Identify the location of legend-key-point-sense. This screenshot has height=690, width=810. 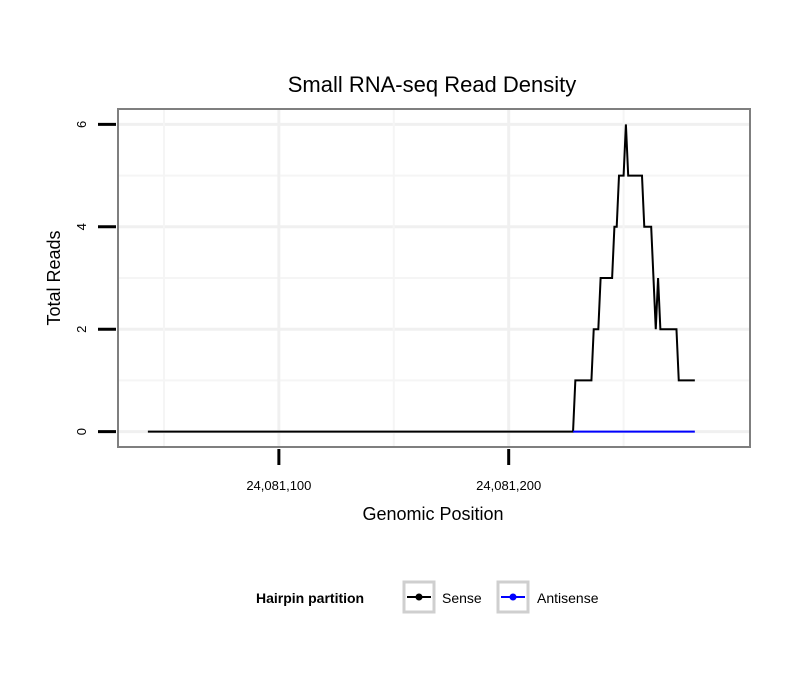
(419, 597).